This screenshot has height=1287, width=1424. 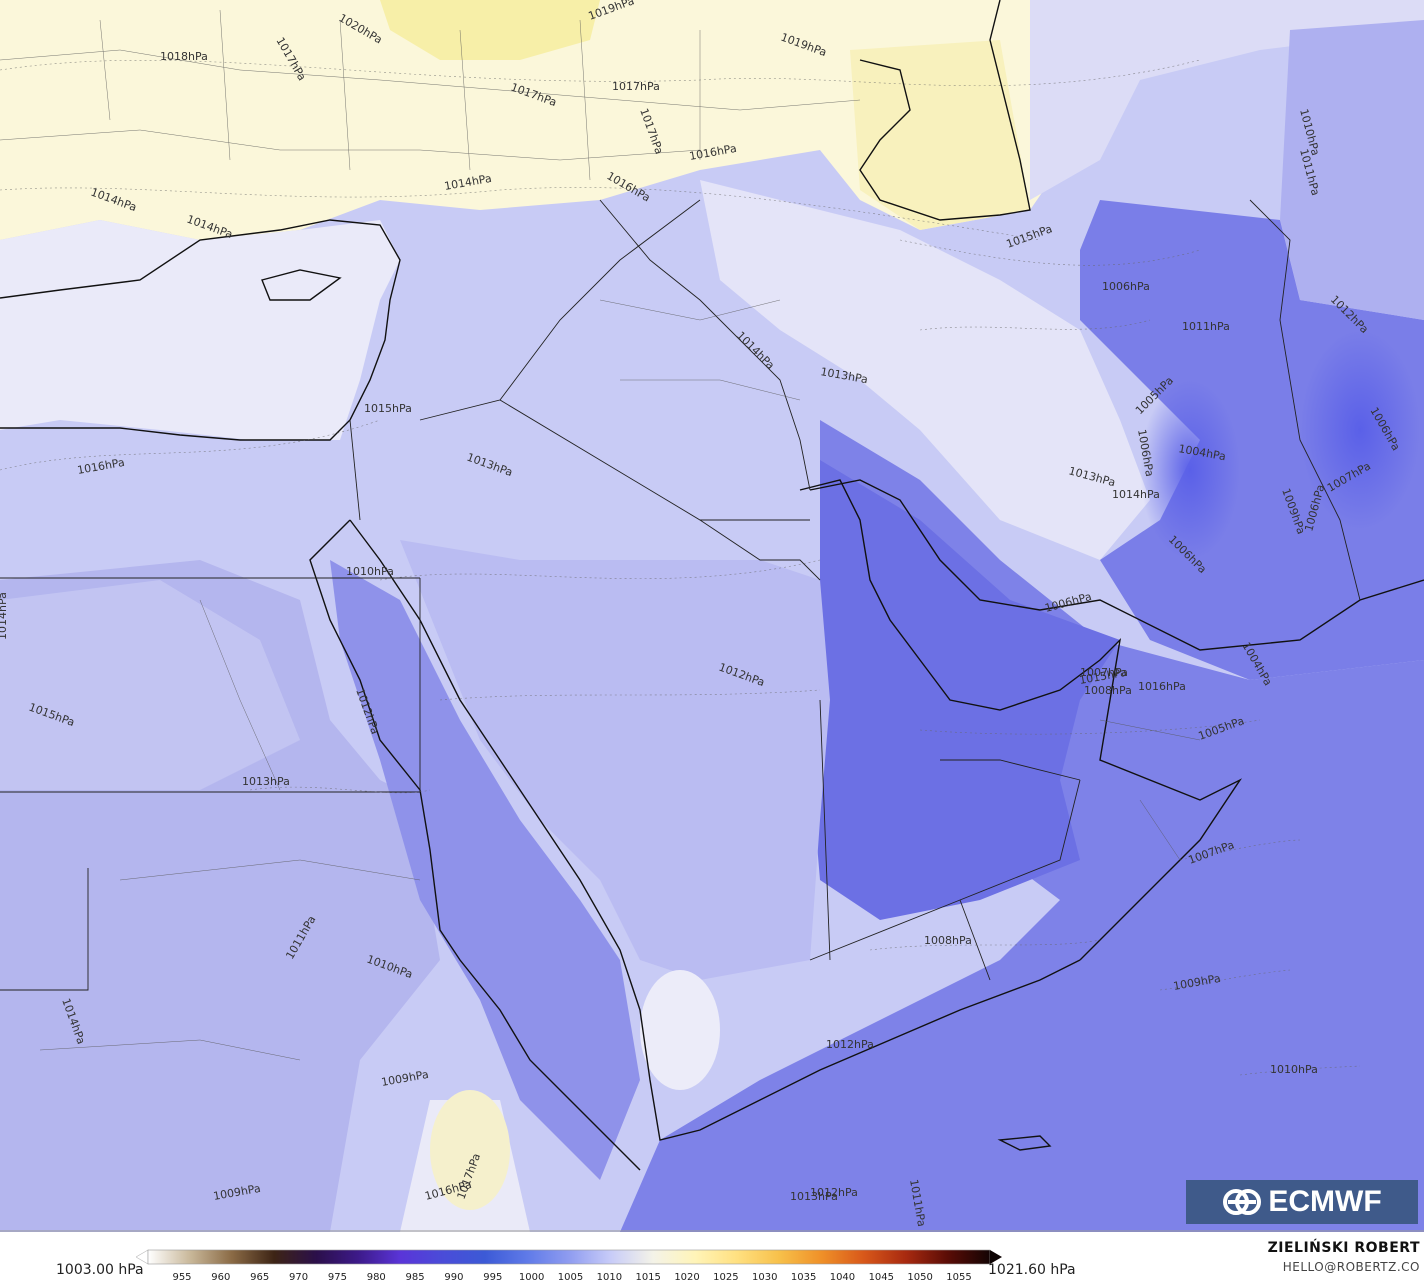 What do you see at coordinates (1352, 170) in the screenshot?
I see `east-plains` at bounding box center [1352, 170].